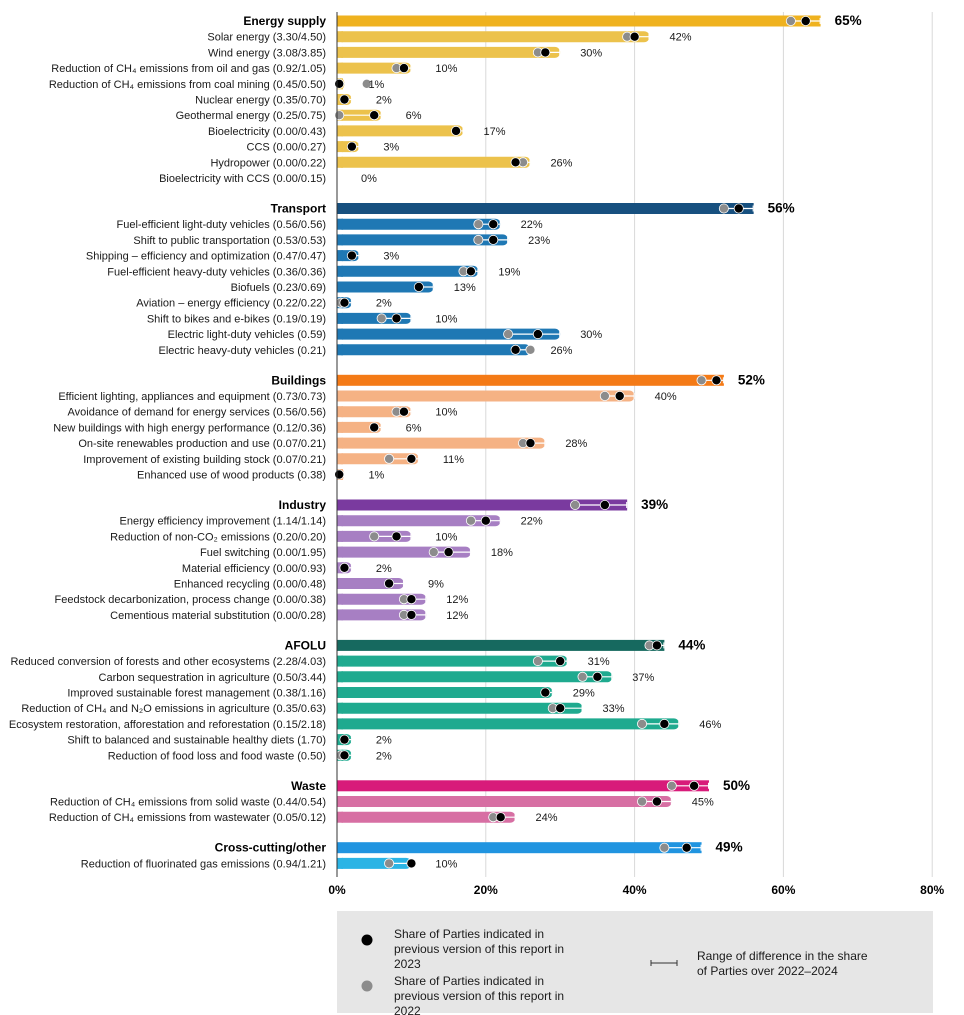 This screenshot has height=1015, width=964. What do you see at coordinates (356, 552) in the screenshot?
I see `item-row: Fuel switching (0.00/1.95) 18%` at bounding box center [356, 552].